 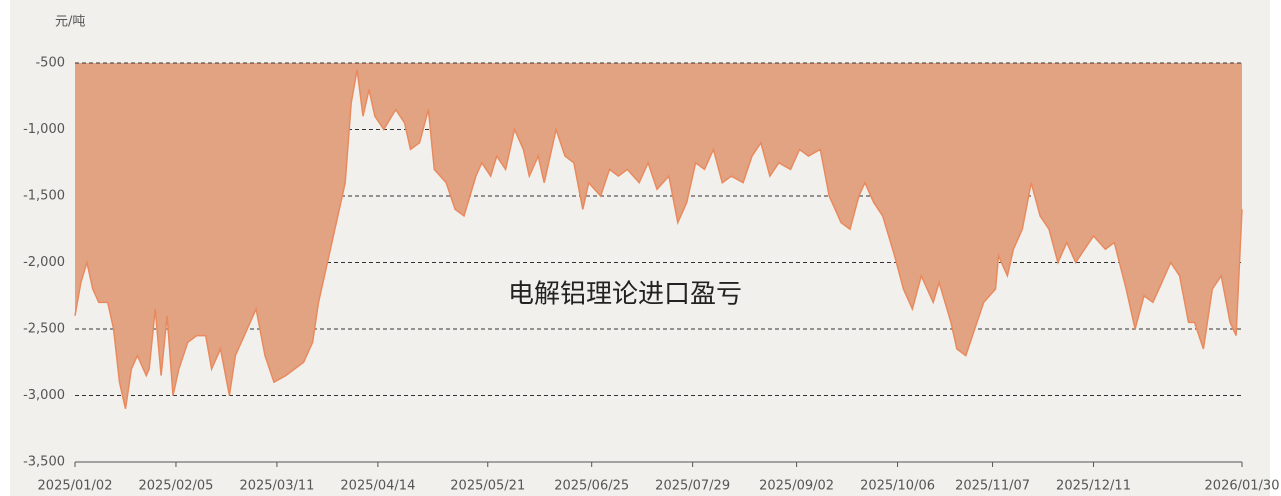 I want to click on x-tick-label: 2025/05/21, so click(x=487, y=486).